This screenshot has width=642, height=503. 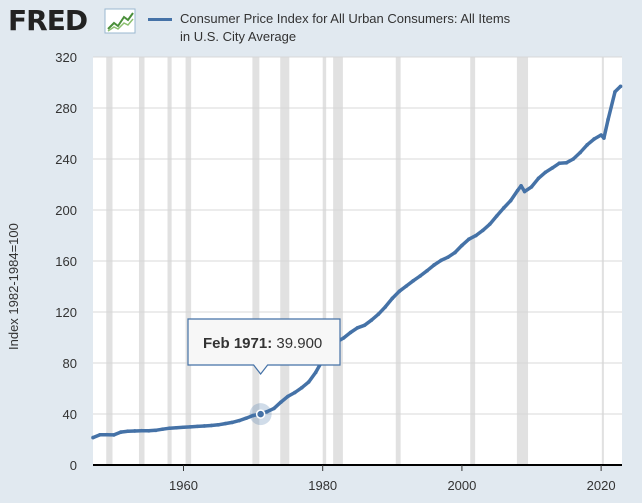 What do you see at coordinates (66, 108) in the screenshot?
I see `y-tick-label: 280` at bounding box center [66, 108].